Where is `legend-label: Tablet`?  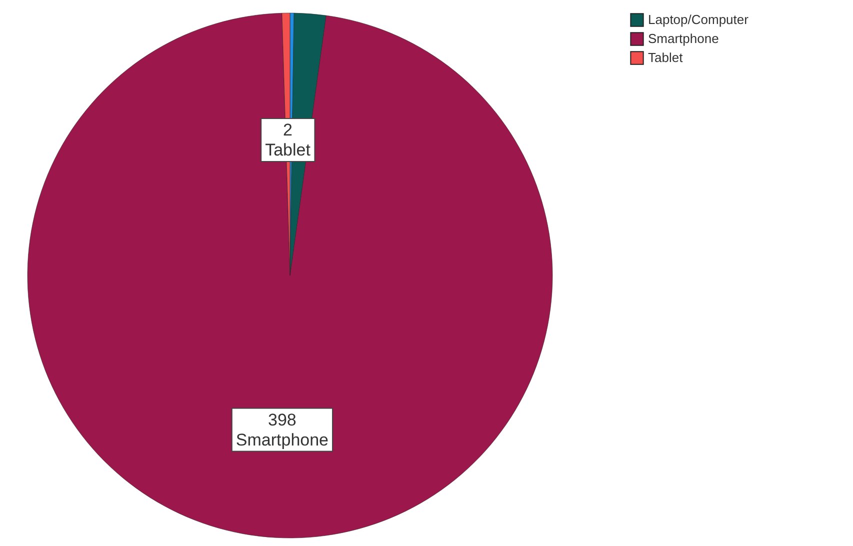 legend-label: Tablet is located at coordinates (666, 57).